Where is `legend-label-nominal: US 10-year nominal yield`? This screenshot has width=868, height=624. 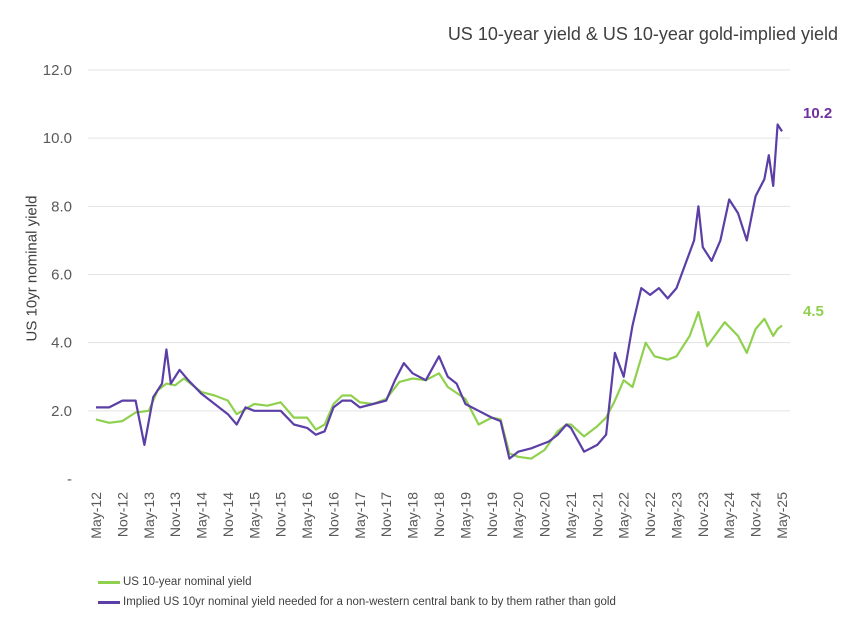 legend-label-nominal: US 10-year nominal yield is located at coordinates (187, 582).